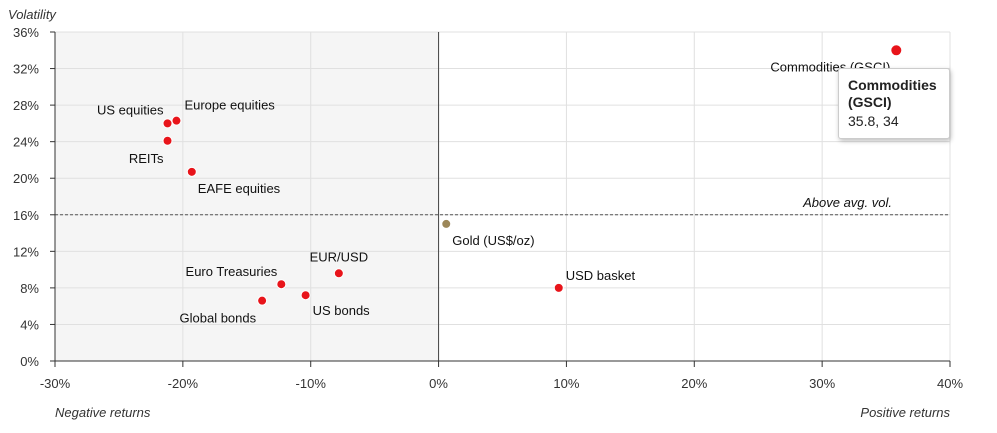 The image size is (997, 433). What do you see at coordinates (130, 109) in the screenshot?
I see `label-us-equities: US equities` at bounding box center [130, 109].